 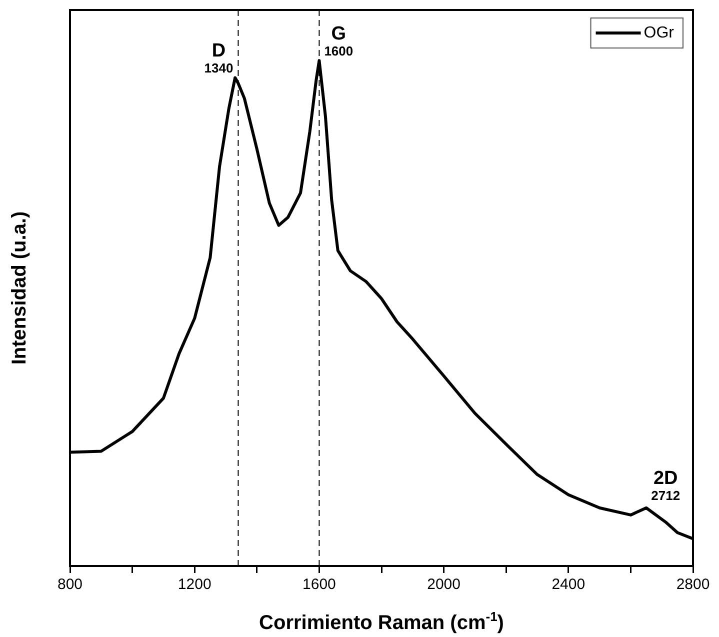 I want to click on legend-label: OGr, so click(x=659, y=33).